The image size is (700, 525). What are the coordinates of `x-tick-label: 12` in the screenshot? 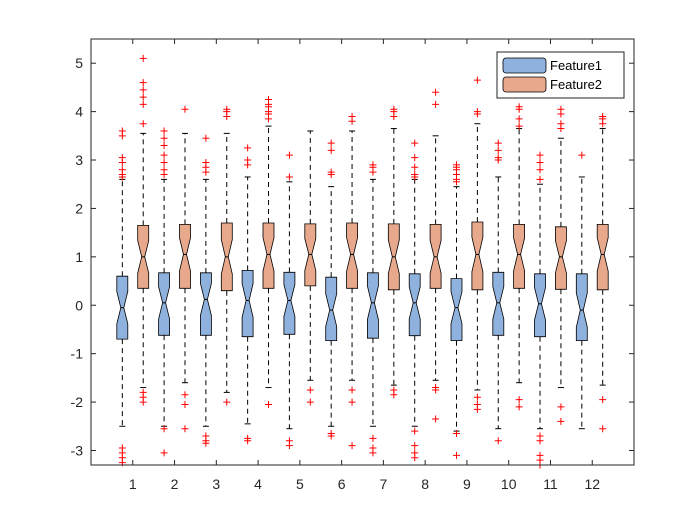 It's located at (592, 484).